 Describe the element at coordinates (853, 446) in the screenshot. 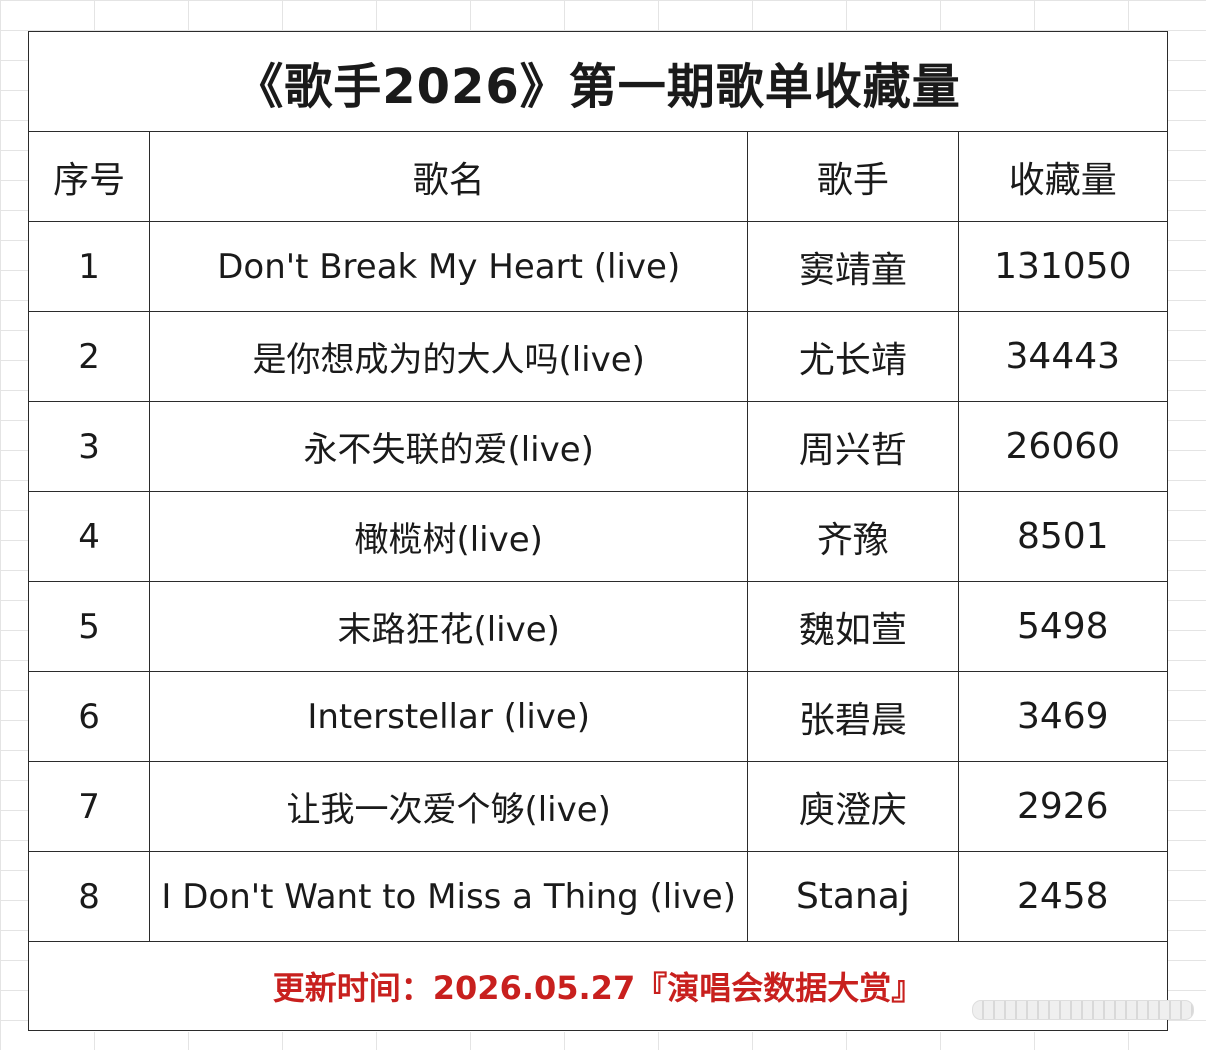

I see `row-artist: 周兴哲` at that location.